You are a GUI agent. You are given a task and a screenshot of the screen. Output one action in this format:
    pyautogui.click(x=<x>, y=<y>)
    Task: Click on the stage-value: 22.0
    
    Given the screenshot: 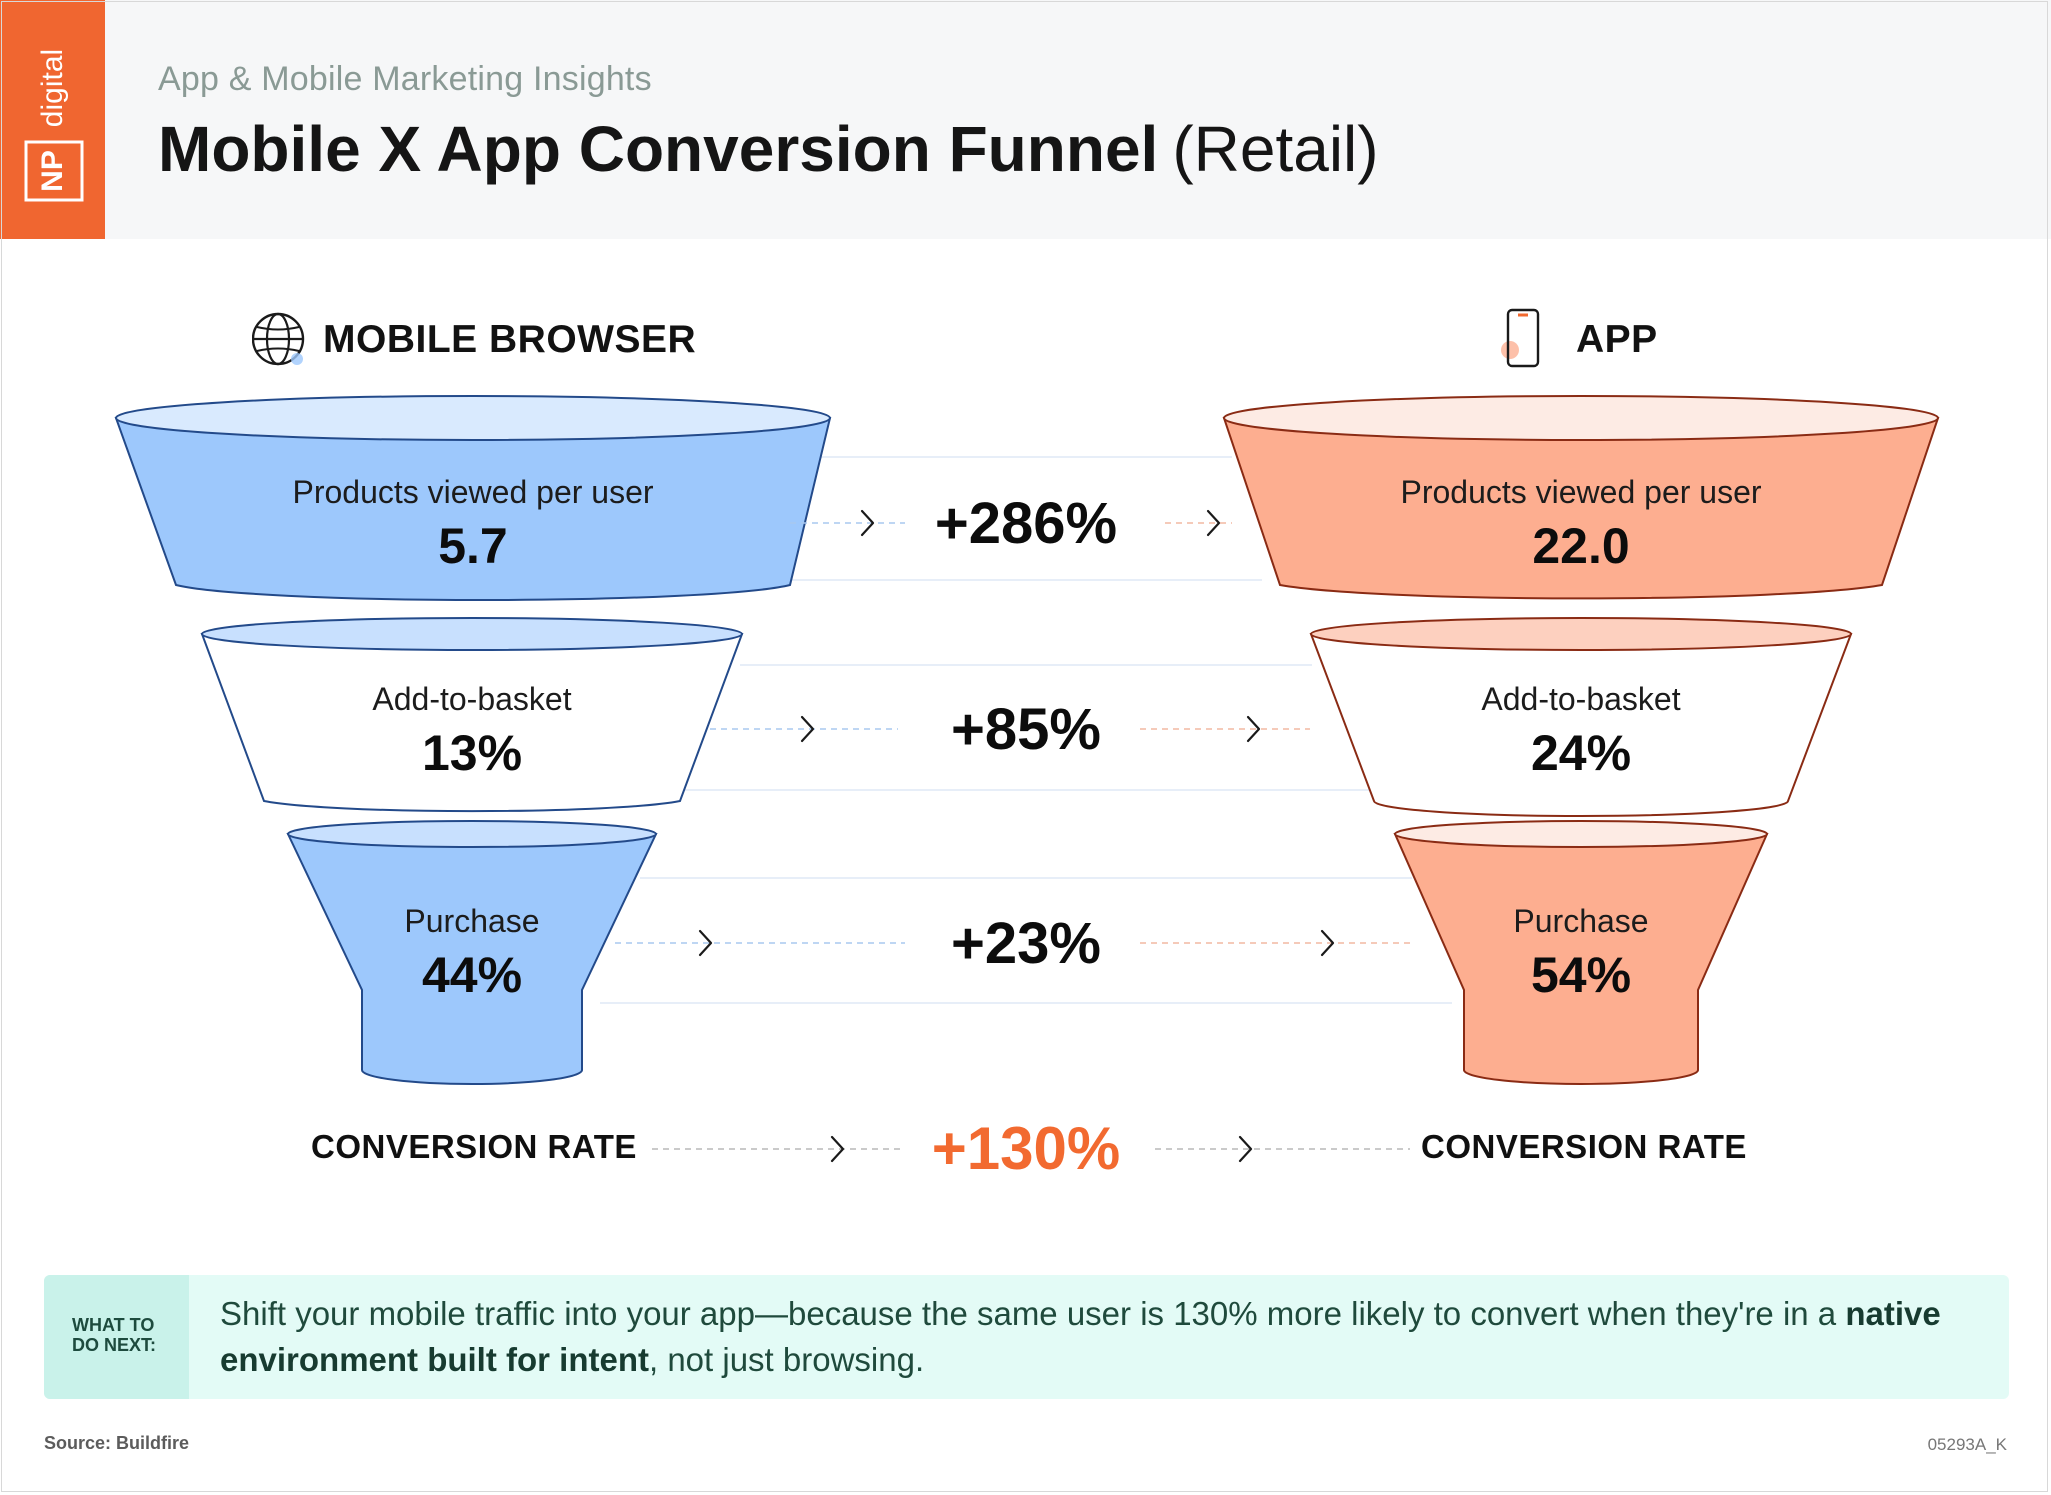 What is the action you would take?
    pyautogui.click(x=1581, y=546)
    